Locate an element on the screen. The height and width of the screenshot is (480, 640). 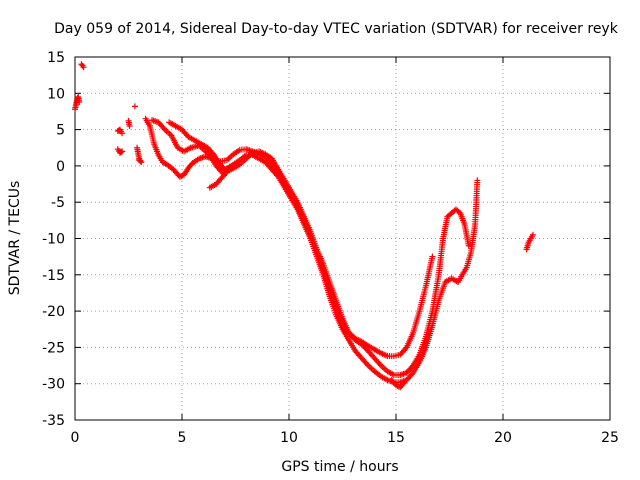
y-tick-label: 0 is located at coordinates (60, 167).